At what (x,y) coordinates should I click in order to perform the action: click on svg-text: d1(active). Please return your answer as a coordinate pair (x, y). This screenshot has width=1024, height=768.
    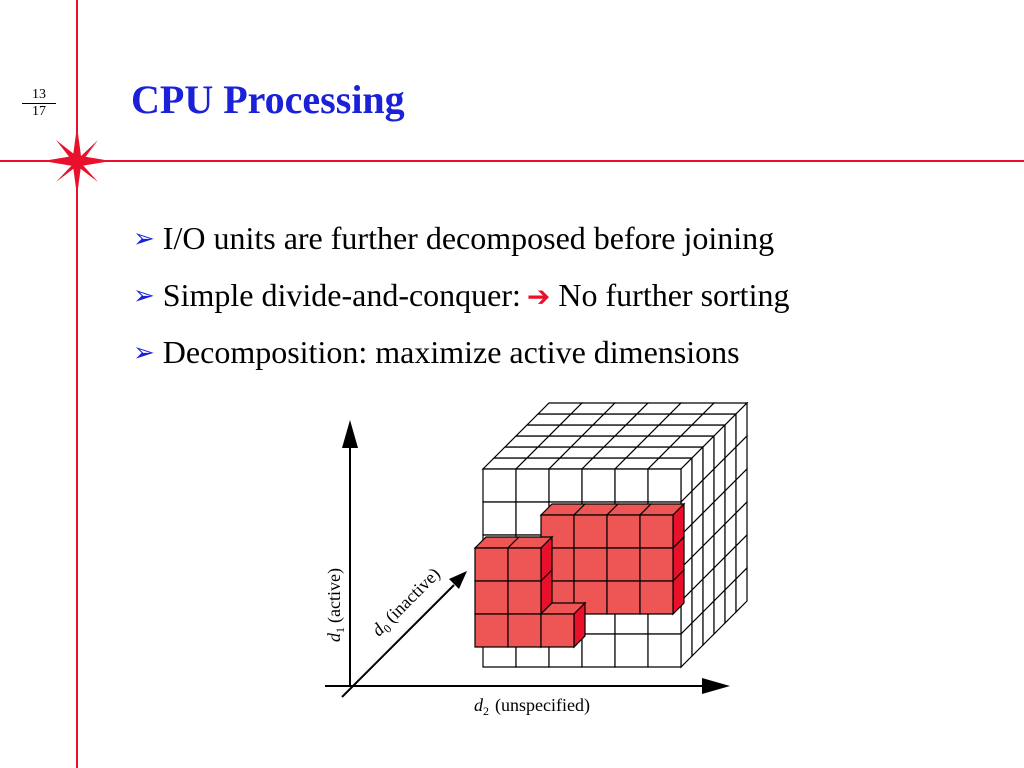
    Looking at the image, I should click on (335, 605).